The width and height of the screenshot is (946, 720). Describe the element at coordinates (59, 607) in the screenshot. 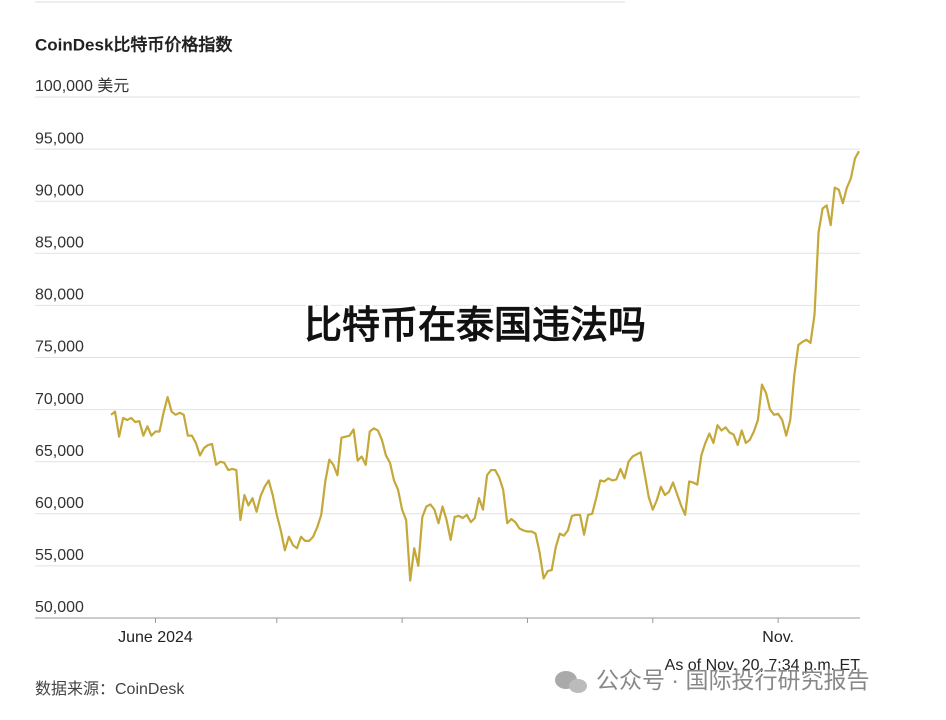

I see `y-tick-label: 50,000` at that location.